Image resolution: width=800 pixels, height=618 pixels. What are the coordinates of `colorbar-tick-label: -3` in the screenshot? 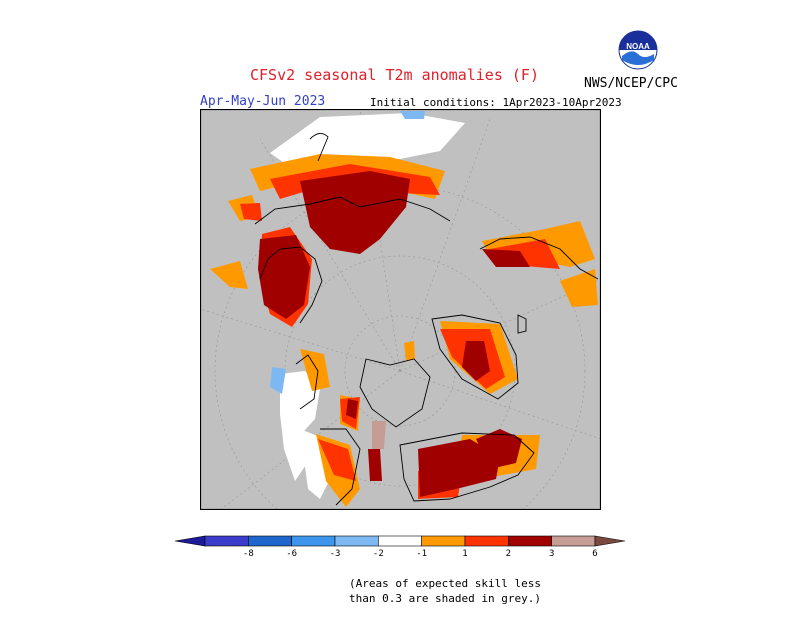 It's located at (335, 554).